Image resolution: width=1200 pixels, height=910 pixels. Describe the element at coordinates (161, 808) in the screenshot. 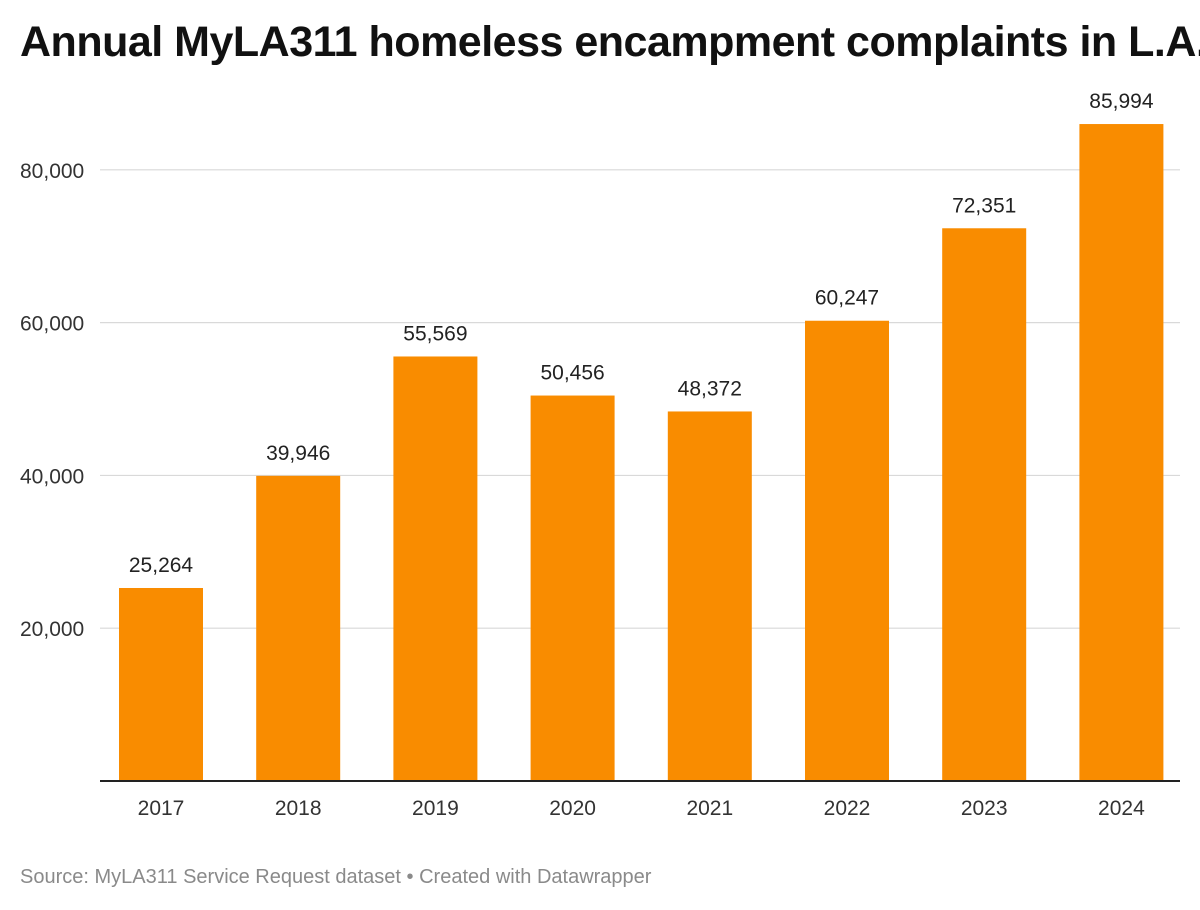

I see `x-tick-label: 2017` at that location.